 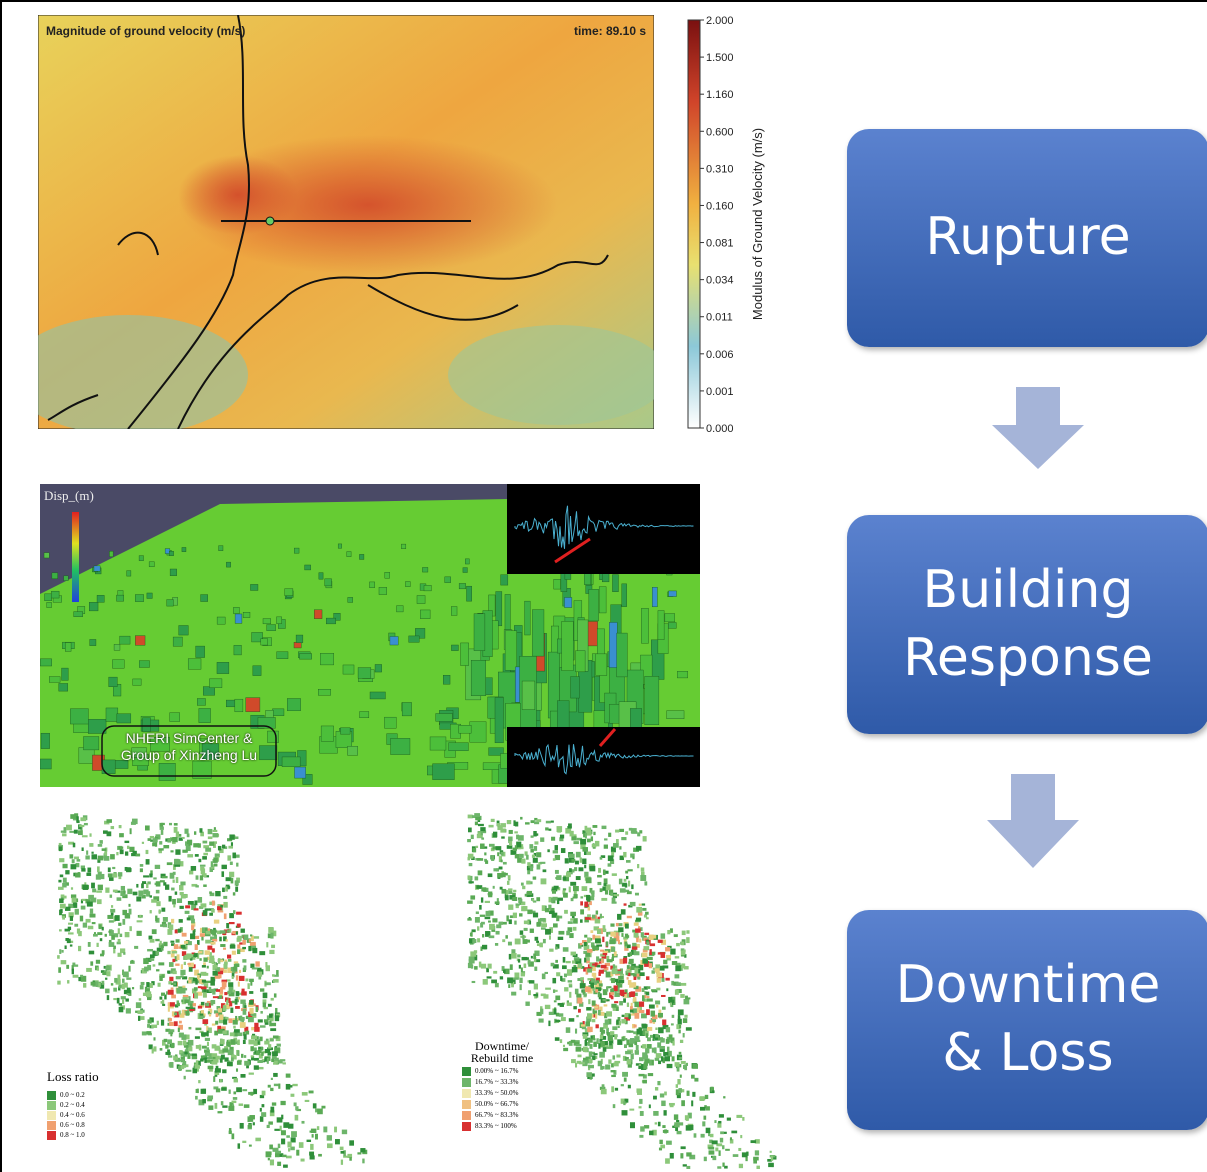 I want to click on credit-holder: NHERI SimCenter & Group of Xinzheng Lu, so click(x=189, y=746).